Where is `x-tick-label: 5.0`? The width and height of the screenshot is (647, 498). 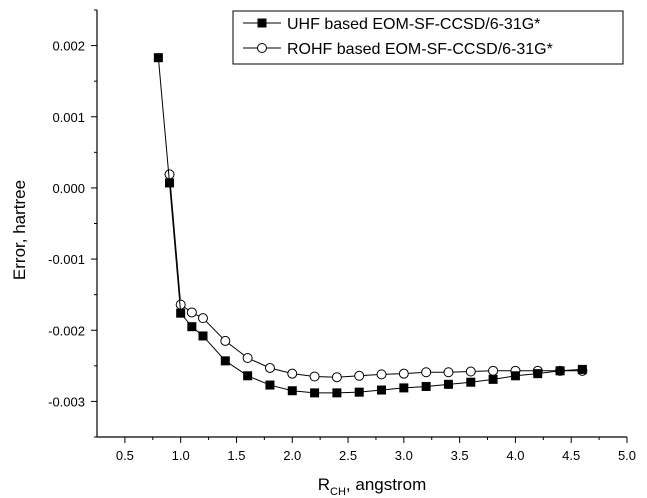
x-tick-label: 5.0 is located at coordinates (627, 455).